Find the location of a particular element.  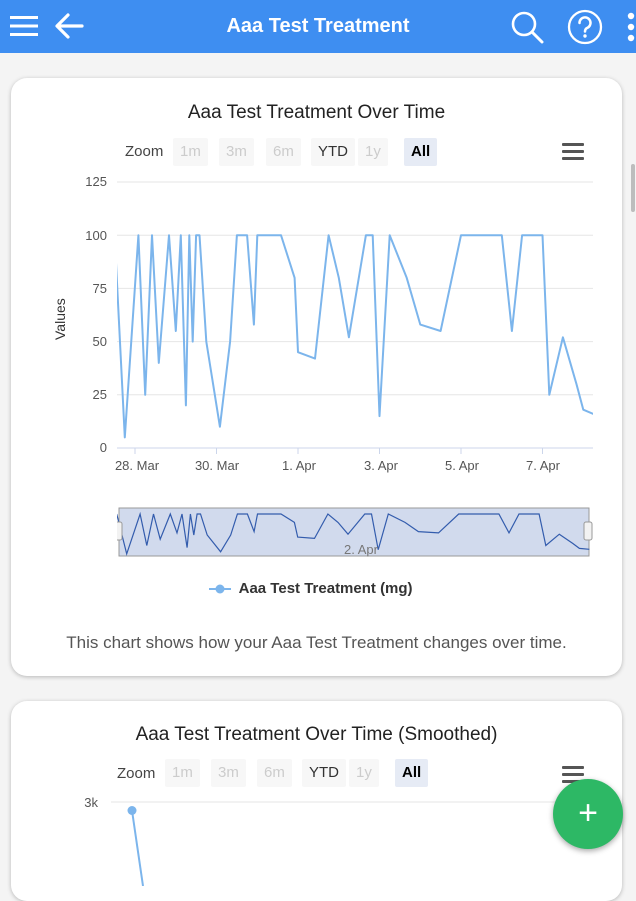

y-tick: 125 is located at coordinates (87, 181).